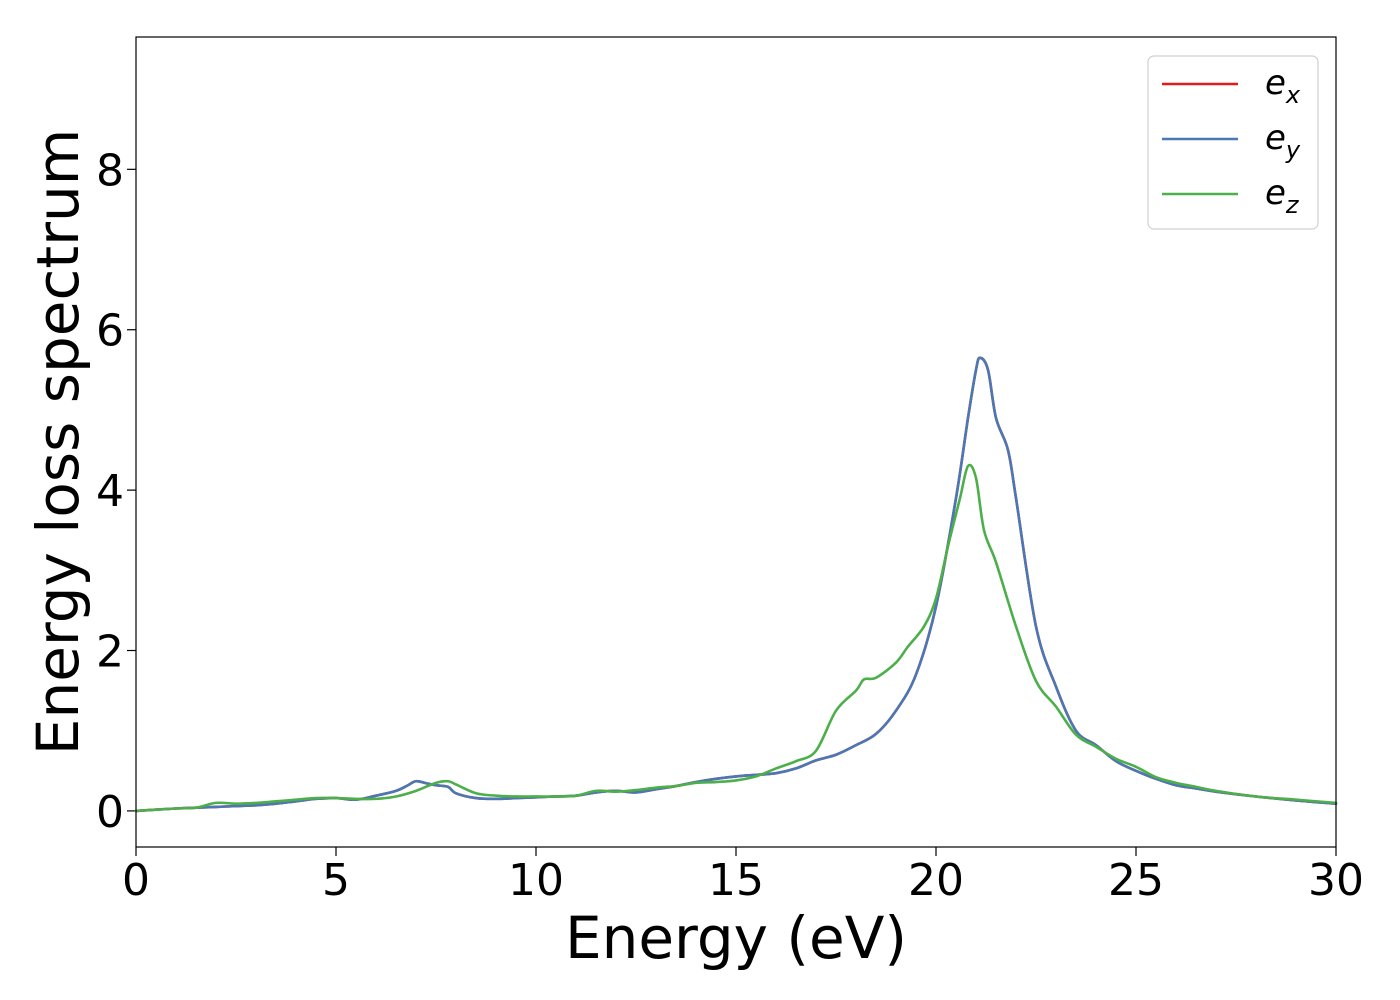 Image resolution: width=1400 pixels, height=1000 pixels. What do you see at coordinates (1136, 880) in the screenshot?
I see `x-tick-label: 25` at bounding box center [1136, 880].